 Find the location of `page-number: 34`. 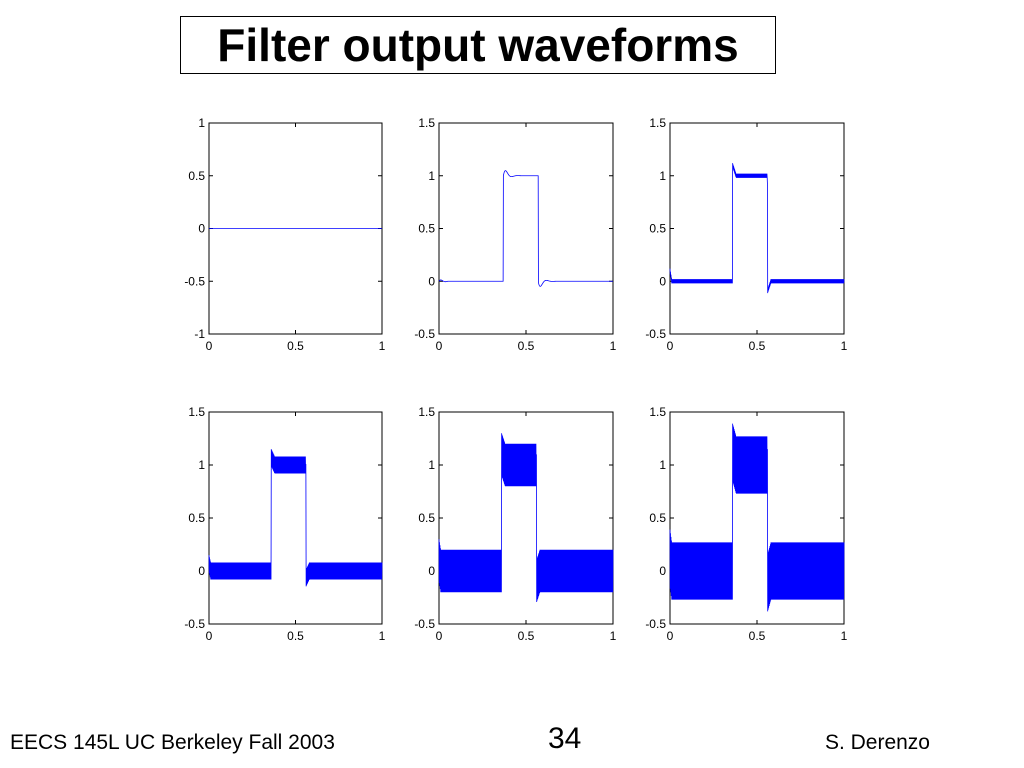

page-number: 34 is located at coordinates (565, 738).